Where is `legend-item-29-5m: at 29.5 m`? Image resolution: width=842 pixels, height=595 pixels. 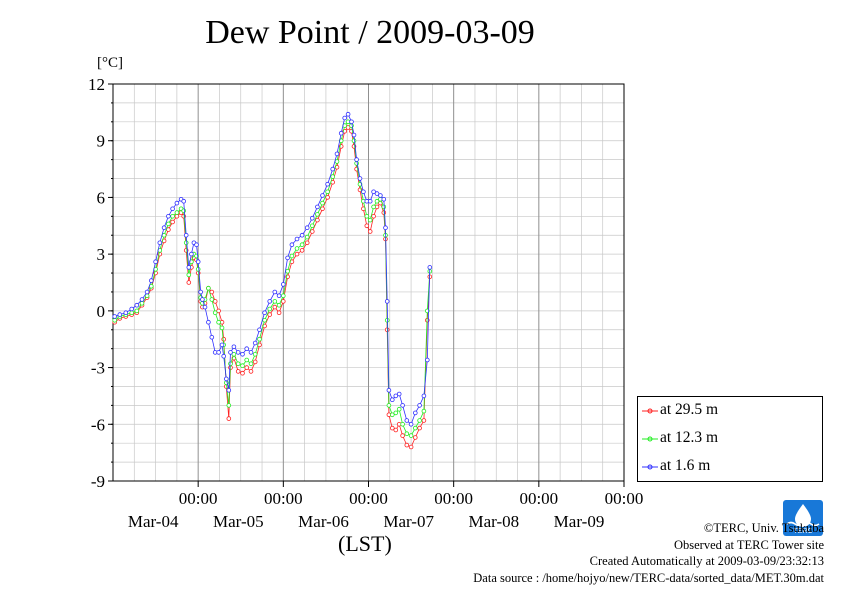 legend-item-29-5m: at 29.5 m is located at coordinates (730, 410).